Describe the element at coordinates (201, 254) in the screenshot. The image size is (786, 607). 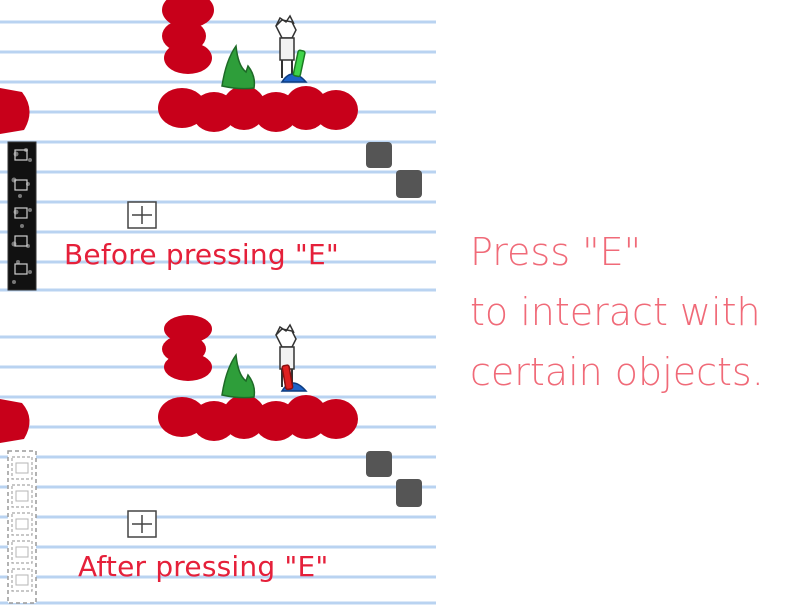
I see `before-caption: Before pressing "E"` at that location.